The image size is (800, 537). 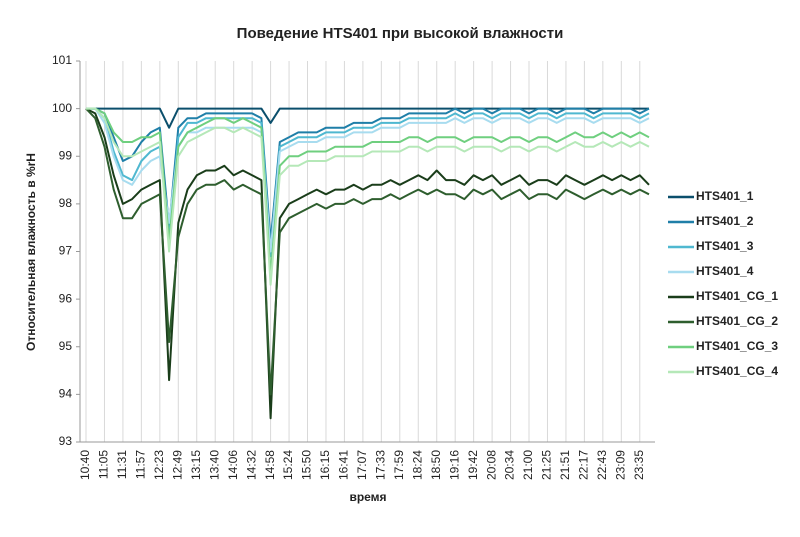 What do you see at coordinates (454, 465) in the screenshot?
I see `x-tick-label: 19:16` at bounding box center [454, 465].